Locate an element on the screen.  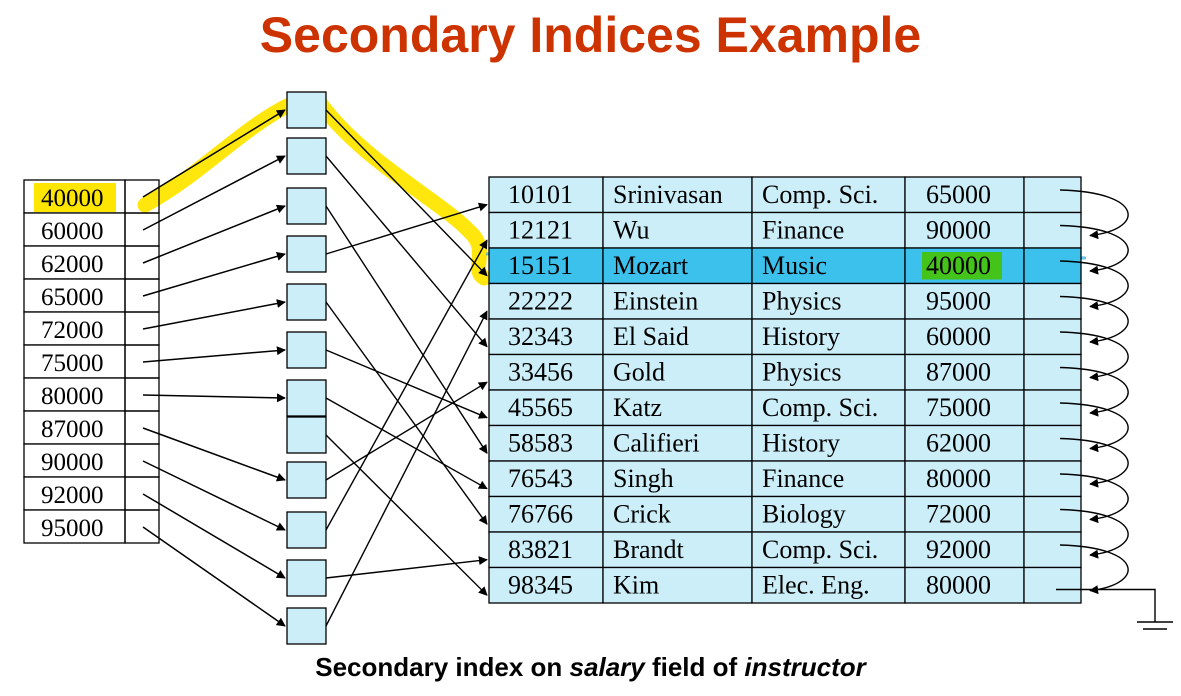
index-value: 72000 is located at coordinates (72, 330).